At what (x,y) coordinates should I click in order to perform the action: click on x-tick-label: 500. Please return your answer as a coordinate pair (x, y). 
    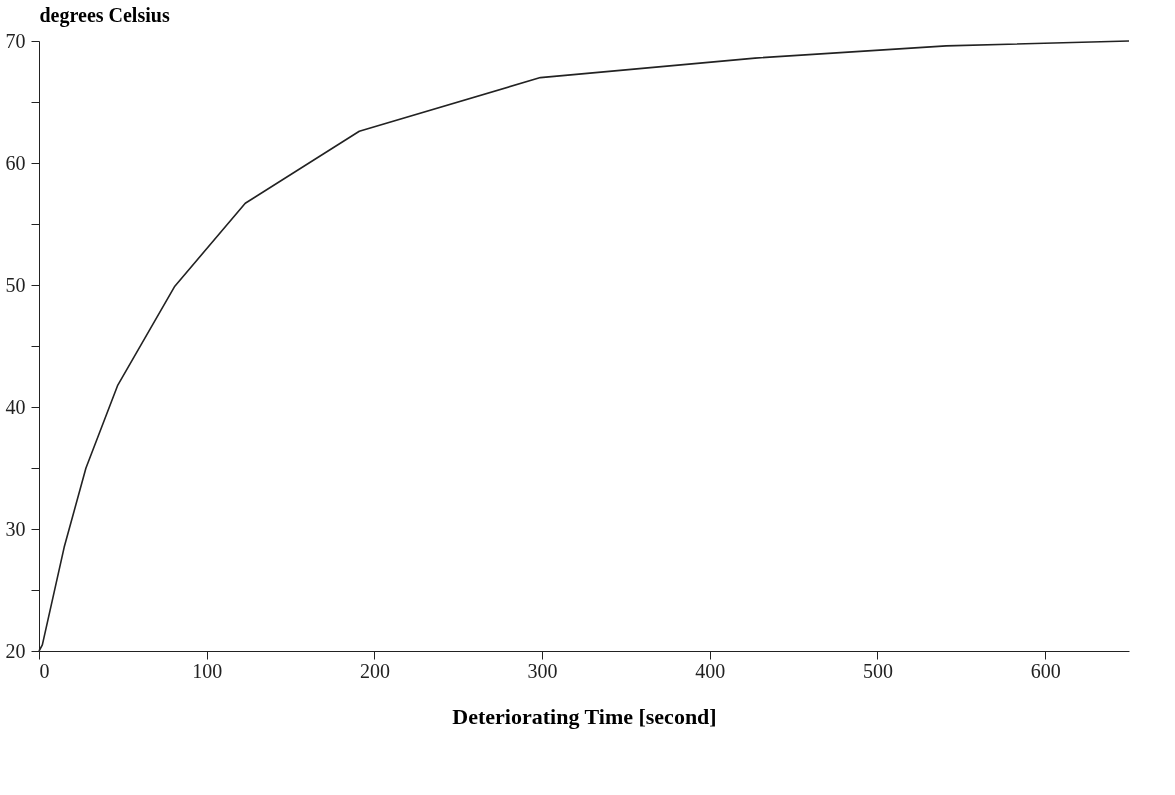
    Looking at the image, I should click on (877, 670).